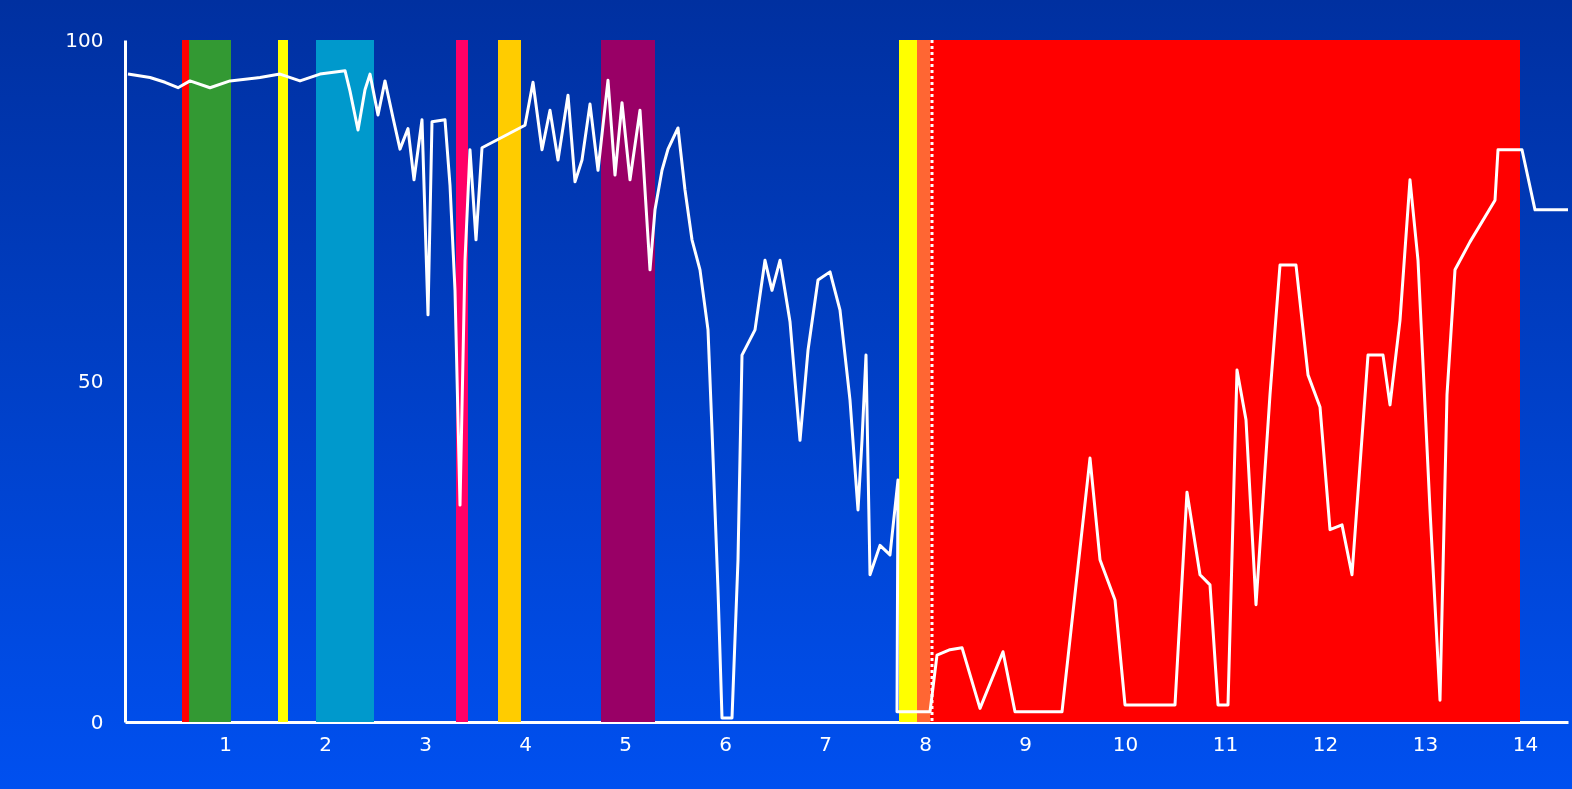  What do you see at coordinates (625, 743) in the screenshot?
I see `x-tick-label: 5` at bounding box center [625, 743].